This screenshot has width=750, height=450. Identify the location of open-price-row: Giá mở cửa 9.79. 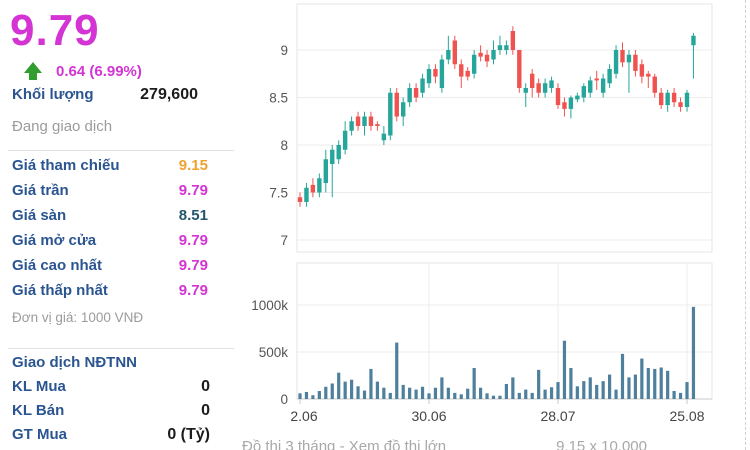
(110, 244).